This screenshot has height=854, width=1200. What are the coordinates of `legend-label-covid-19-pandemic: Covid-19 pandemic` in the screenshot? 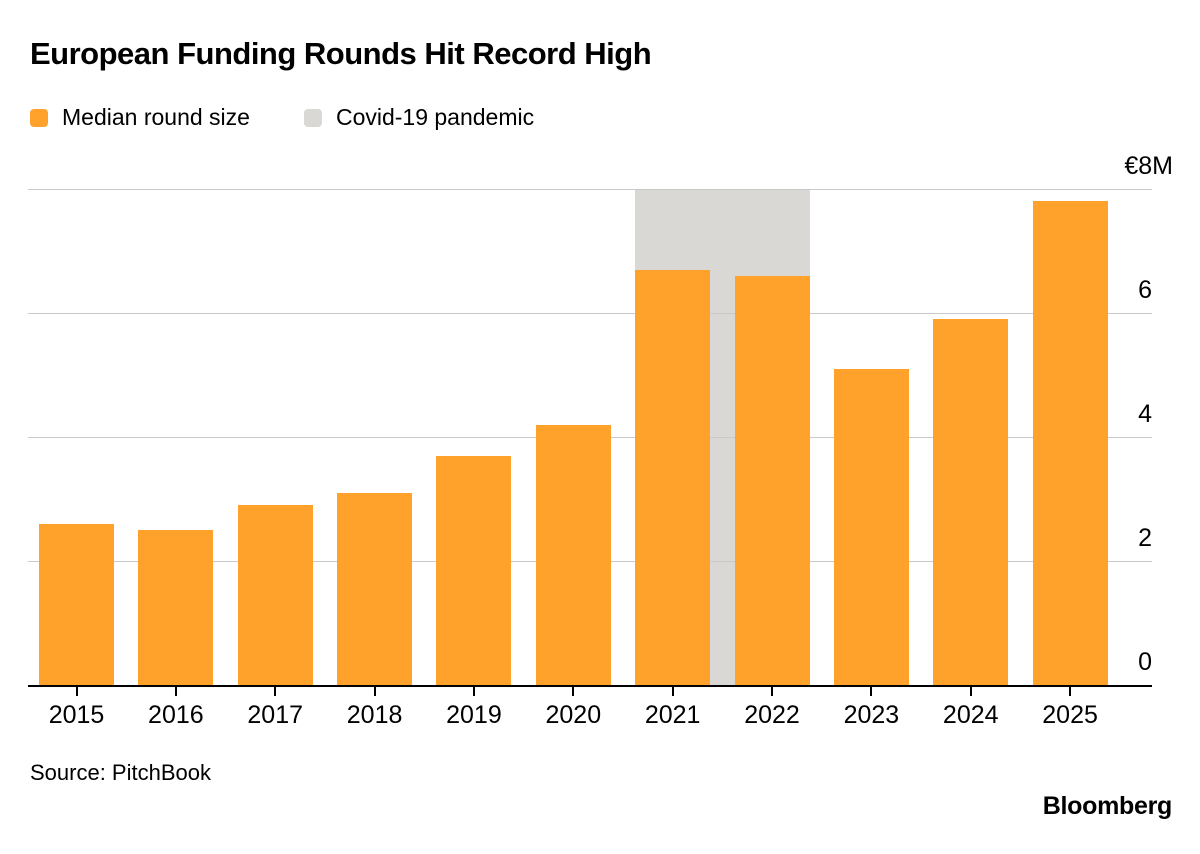 It's located at (435, 117).